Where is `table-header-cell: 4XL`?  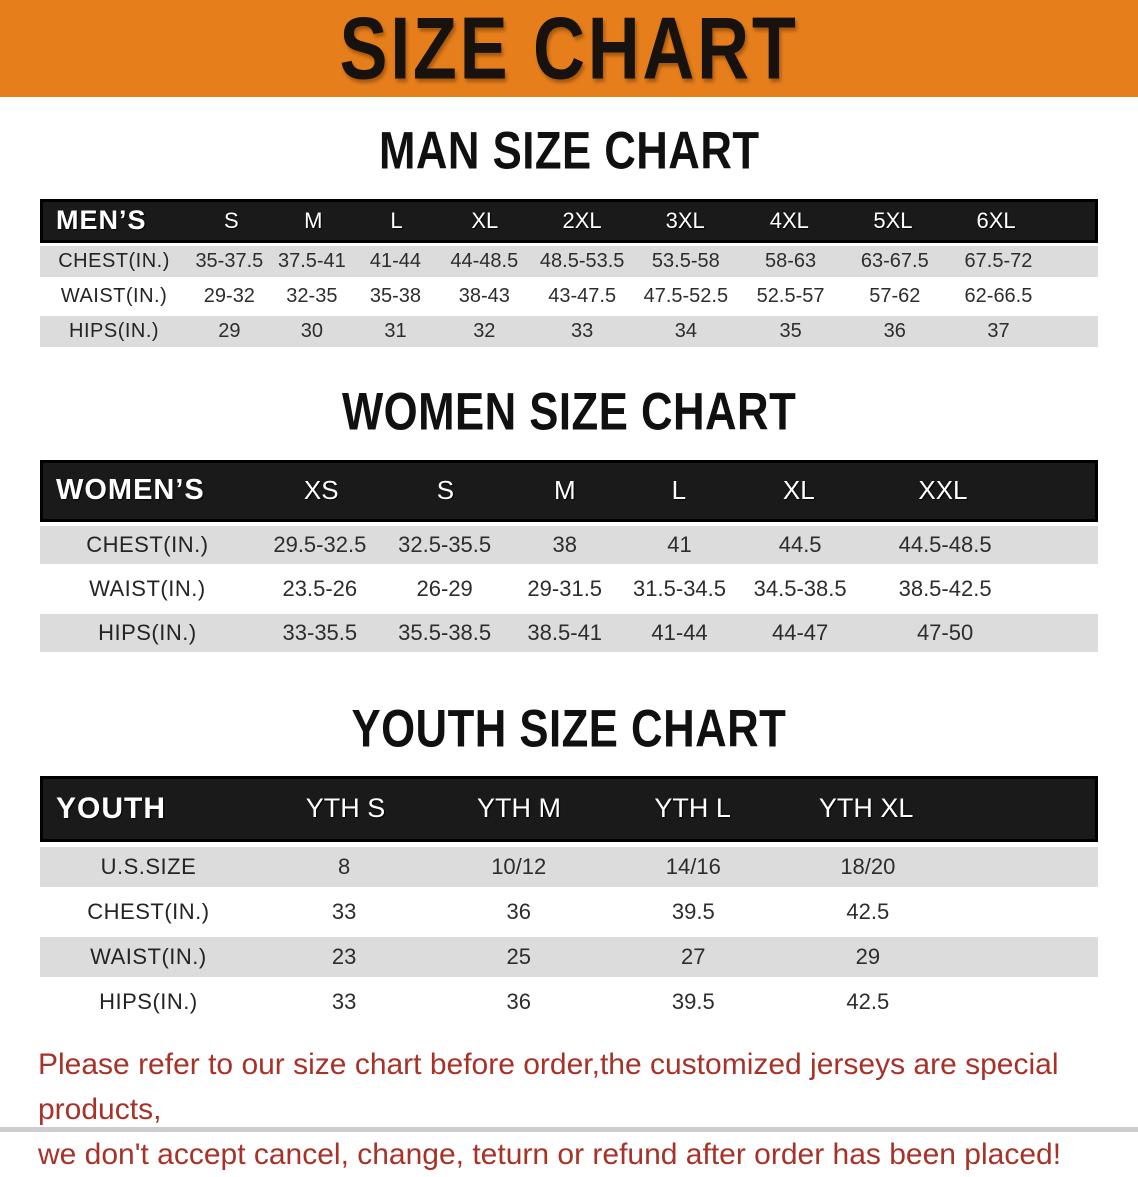 table-header-cell: 4XL is located at coordinates (789, 220).